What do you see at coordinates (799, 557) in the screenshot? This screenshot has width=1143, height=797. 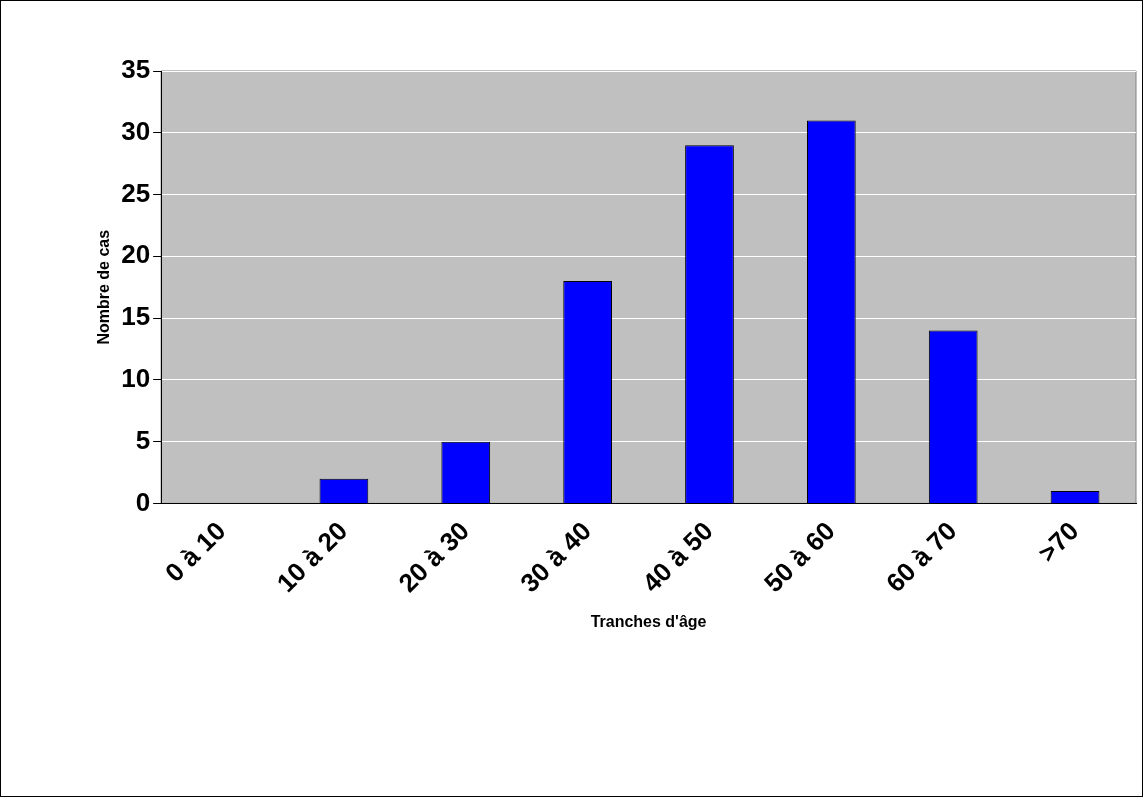 I see `x-tick-label: 50 à 60` at bounding box center [799, 557].